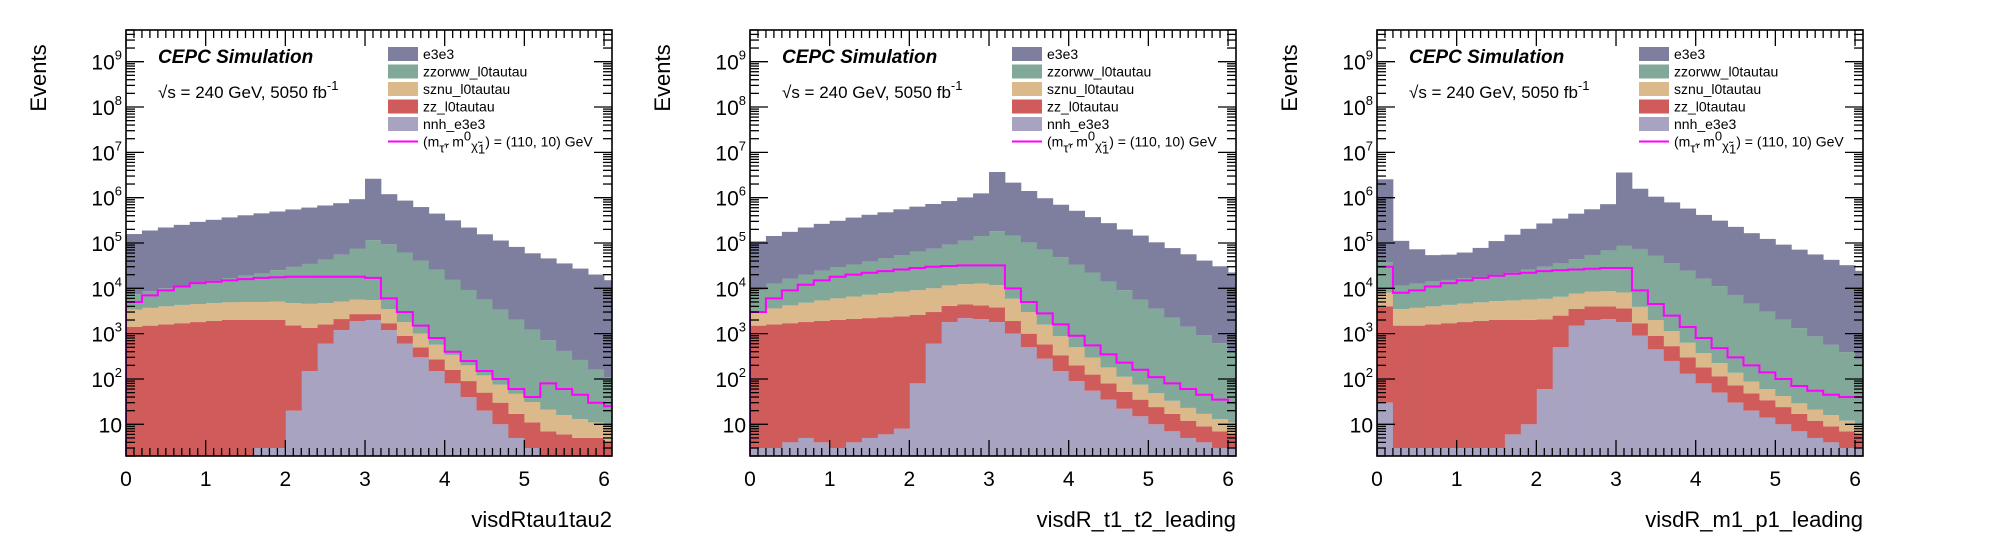 The height and width of the screenshot is (550, 2000). Describe the element at coordinates (286, 479) in the screenshot. I see `x-tick-label: 2` at that location.